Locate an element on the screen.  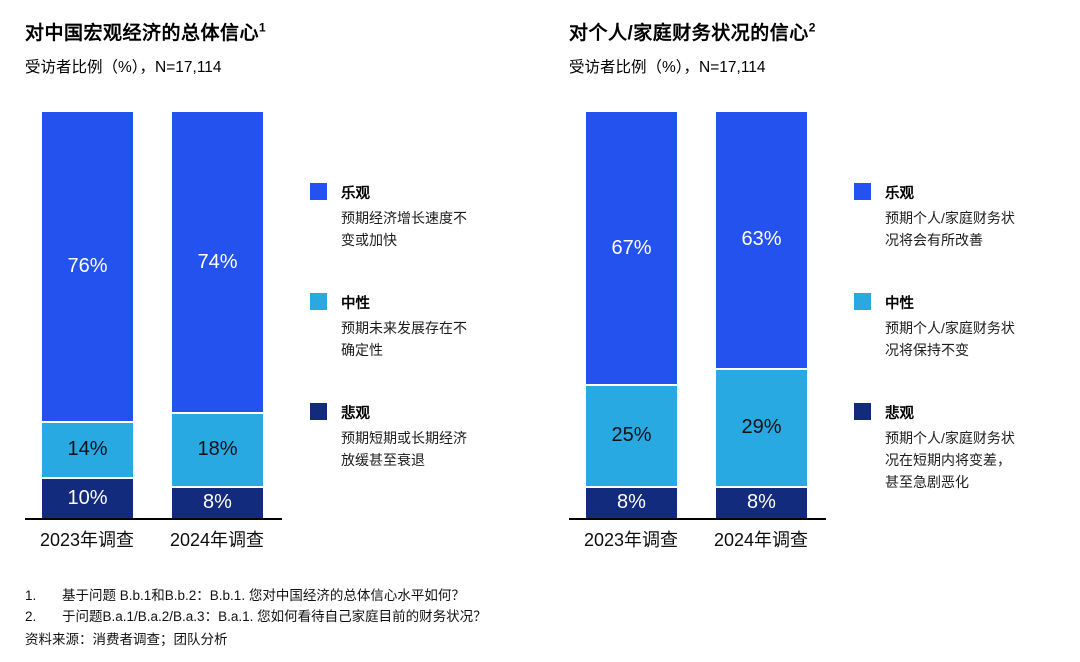
segment-value-label: 14% is located at coordinates (87, 449).